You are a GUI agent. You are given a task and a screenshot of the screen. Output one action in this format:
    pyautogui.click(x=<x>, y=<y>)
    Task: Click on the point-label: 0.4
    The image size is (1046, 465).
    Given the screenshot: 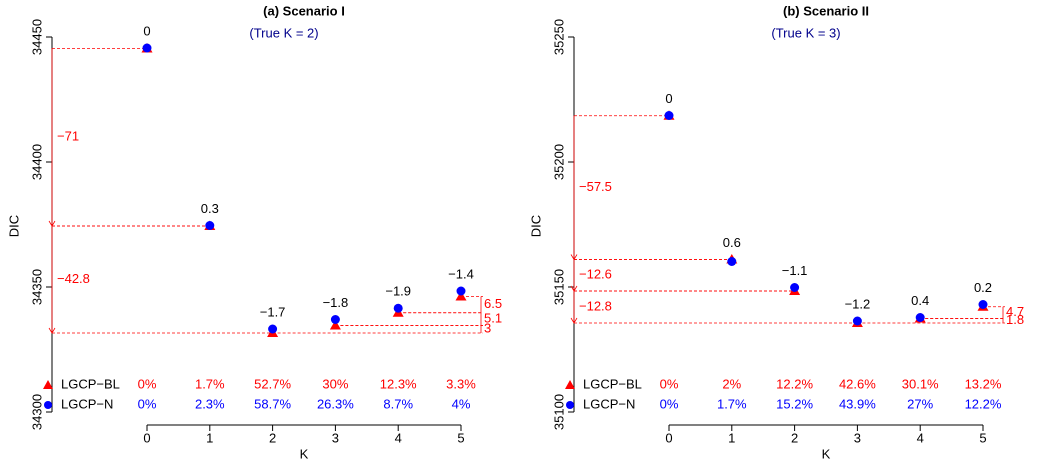 What is the action you would take?
    pyautogui.click(x=920, y=300)
    